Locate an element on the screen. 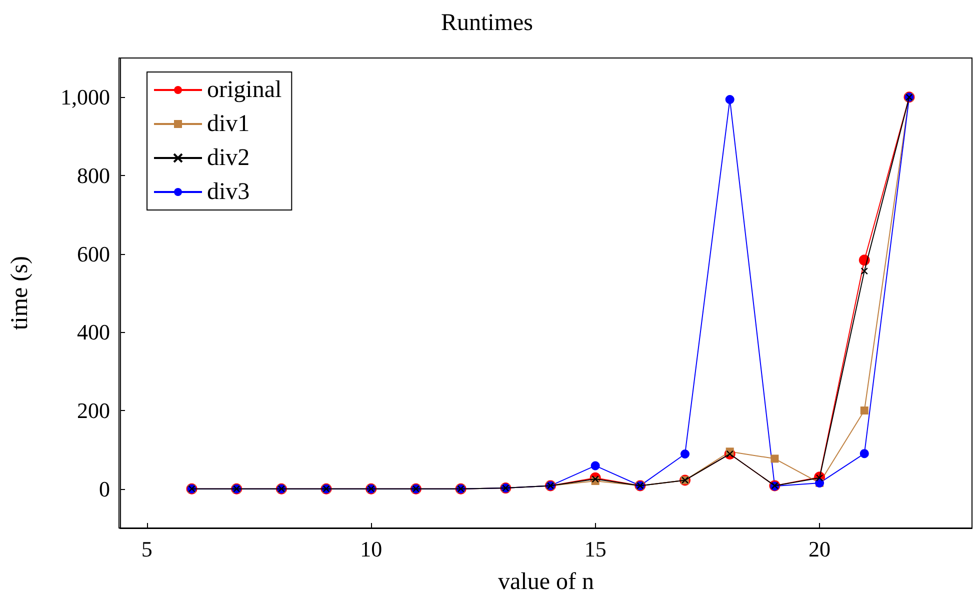 The width and height of the screenshot is (974, 607). y-tick-label: 0 is located at coordinates (104, 489).